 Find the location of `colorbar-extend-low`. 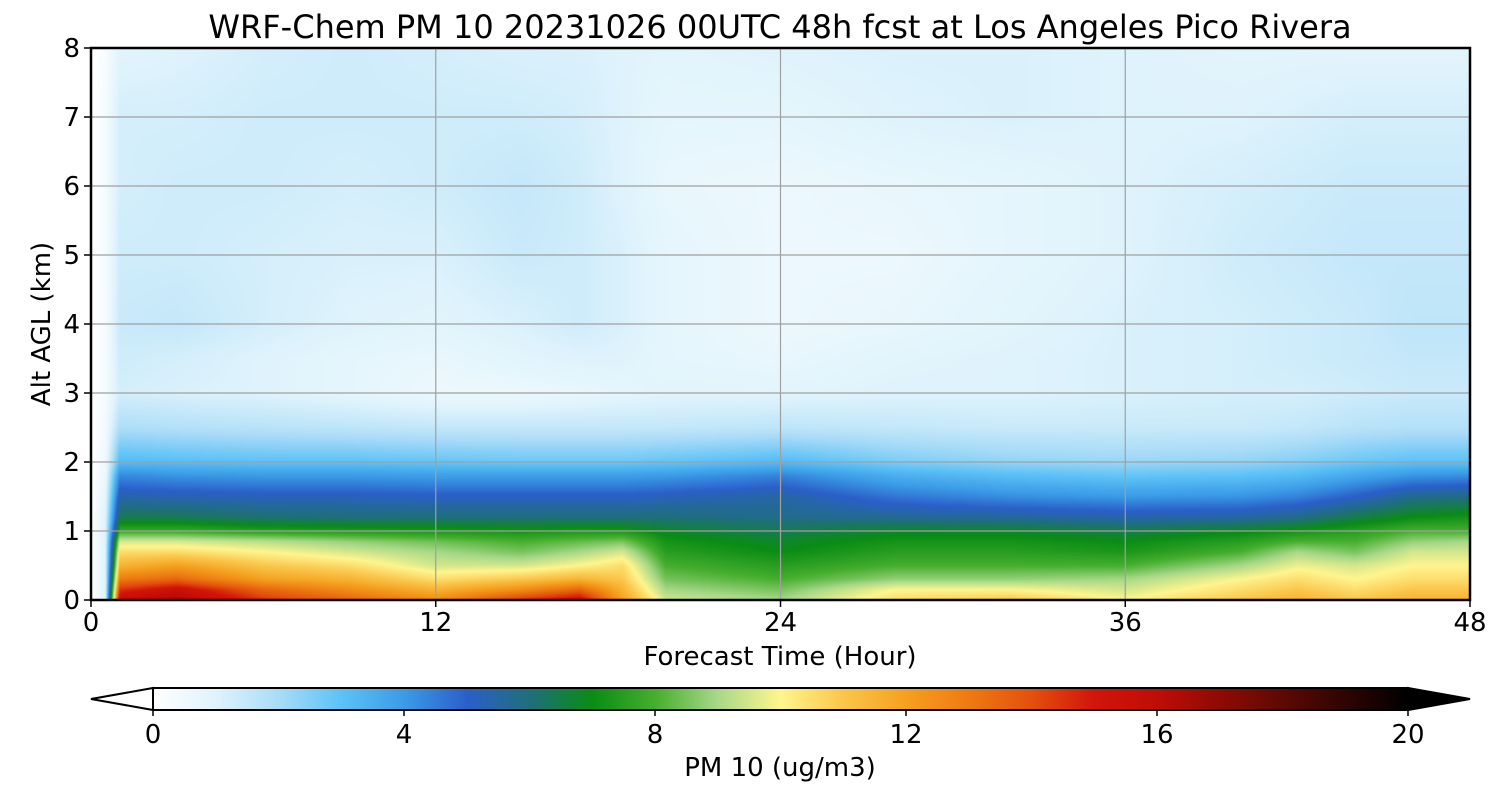

colorbar-extend-low is located at coordinates (122, 699).